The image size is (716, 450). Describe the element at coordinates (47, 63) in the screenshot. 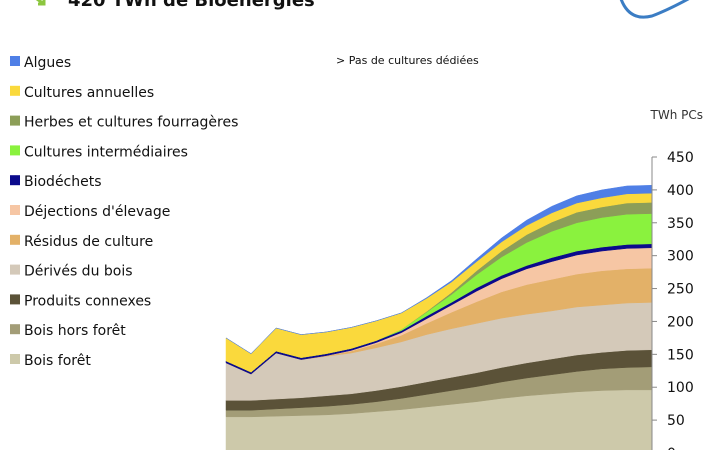

I see `legend-label: Algues` at that location.